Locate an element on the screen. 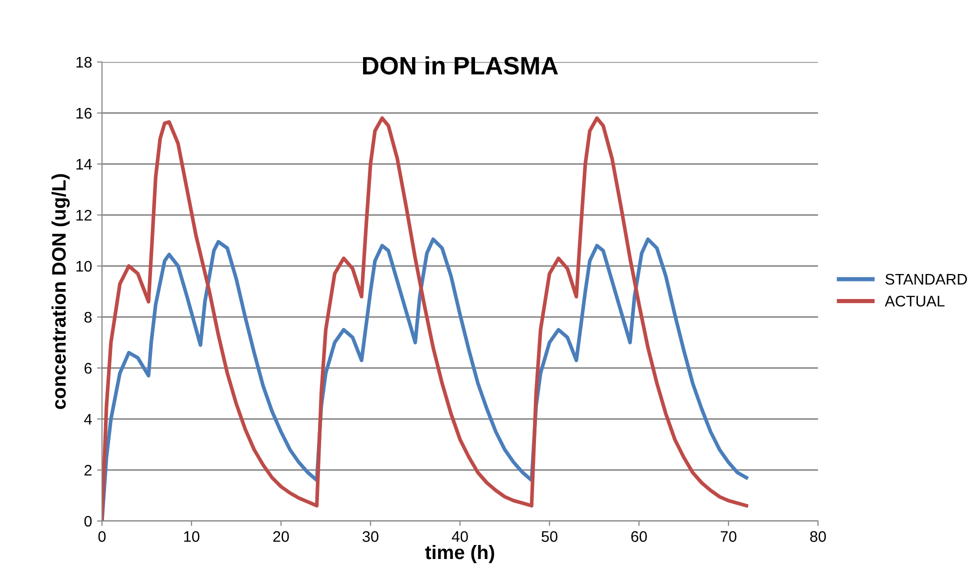  y-tick-label: 16 is located at coordinates (84, 113).